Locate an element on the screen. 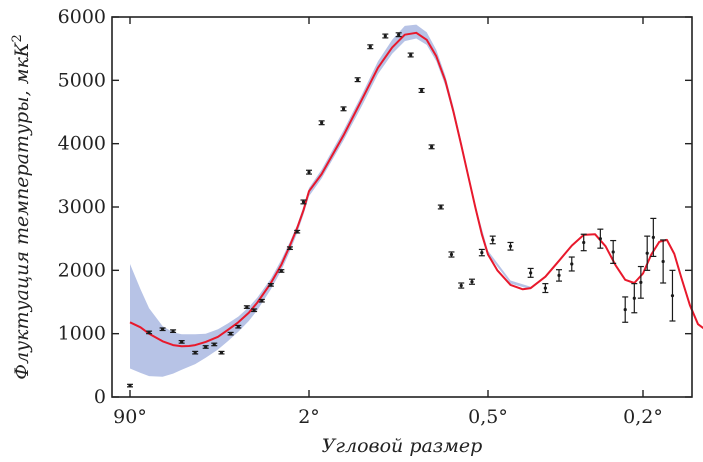  y-tick-label: 5000 is located at coordinates (82, 80).